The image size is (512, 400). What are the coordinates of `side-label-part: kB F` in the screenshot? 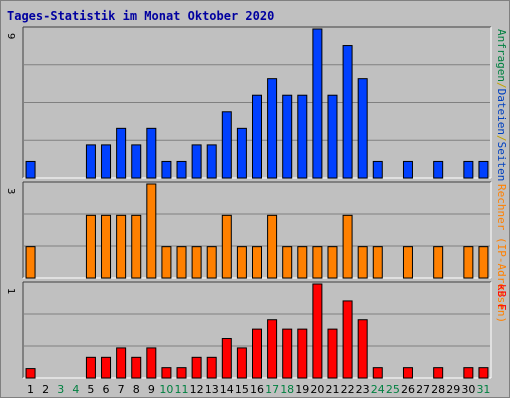 It's located at (501, 297).